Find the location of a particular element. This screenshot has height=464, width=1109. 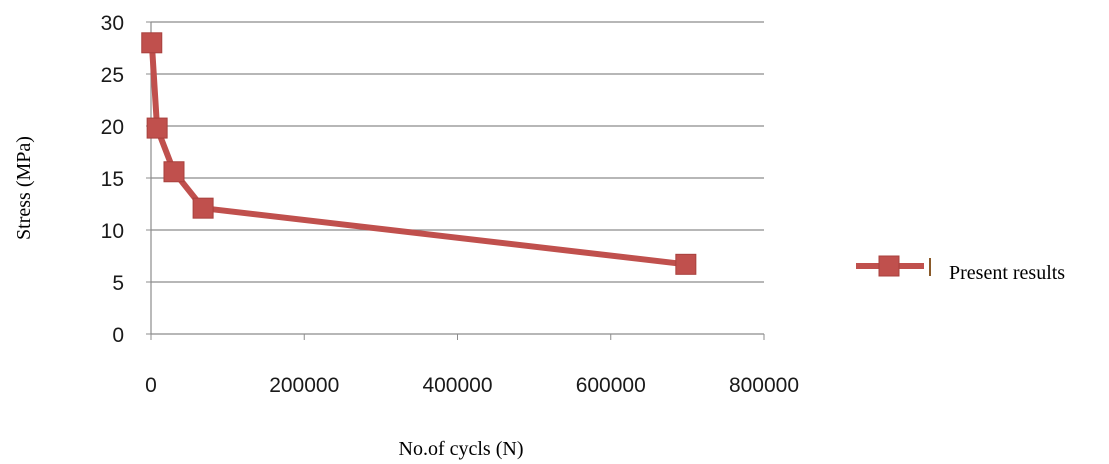

y-tick-label-10: 10 is located at coordinates (112, 231).